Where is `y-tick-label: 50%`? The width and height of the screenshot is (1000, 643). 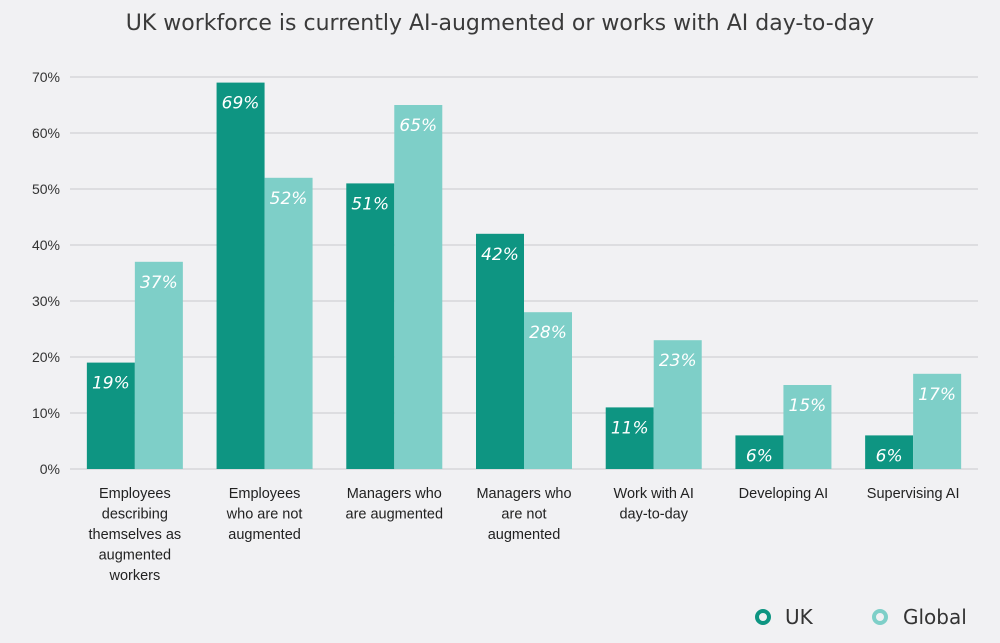 y-tick-label: 50% is located at coordinates (46, 189).